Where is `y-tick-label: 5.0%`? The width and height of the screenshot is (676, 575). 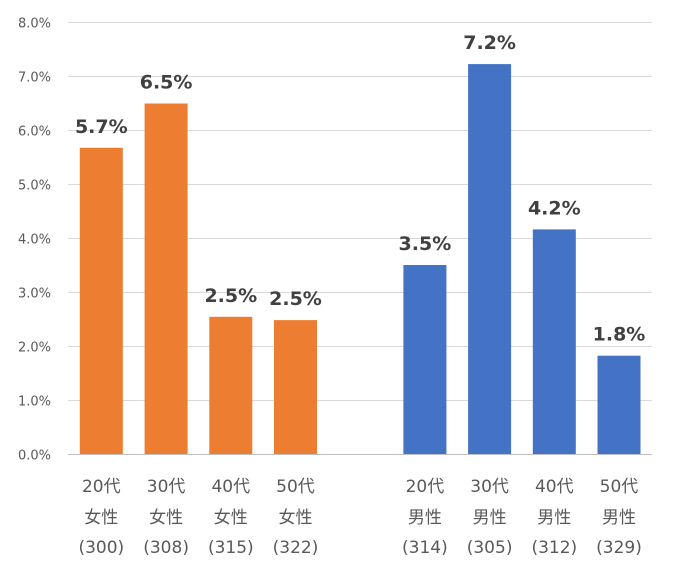 y-tick-label: 5.0% is located at coordinates (34, 186).